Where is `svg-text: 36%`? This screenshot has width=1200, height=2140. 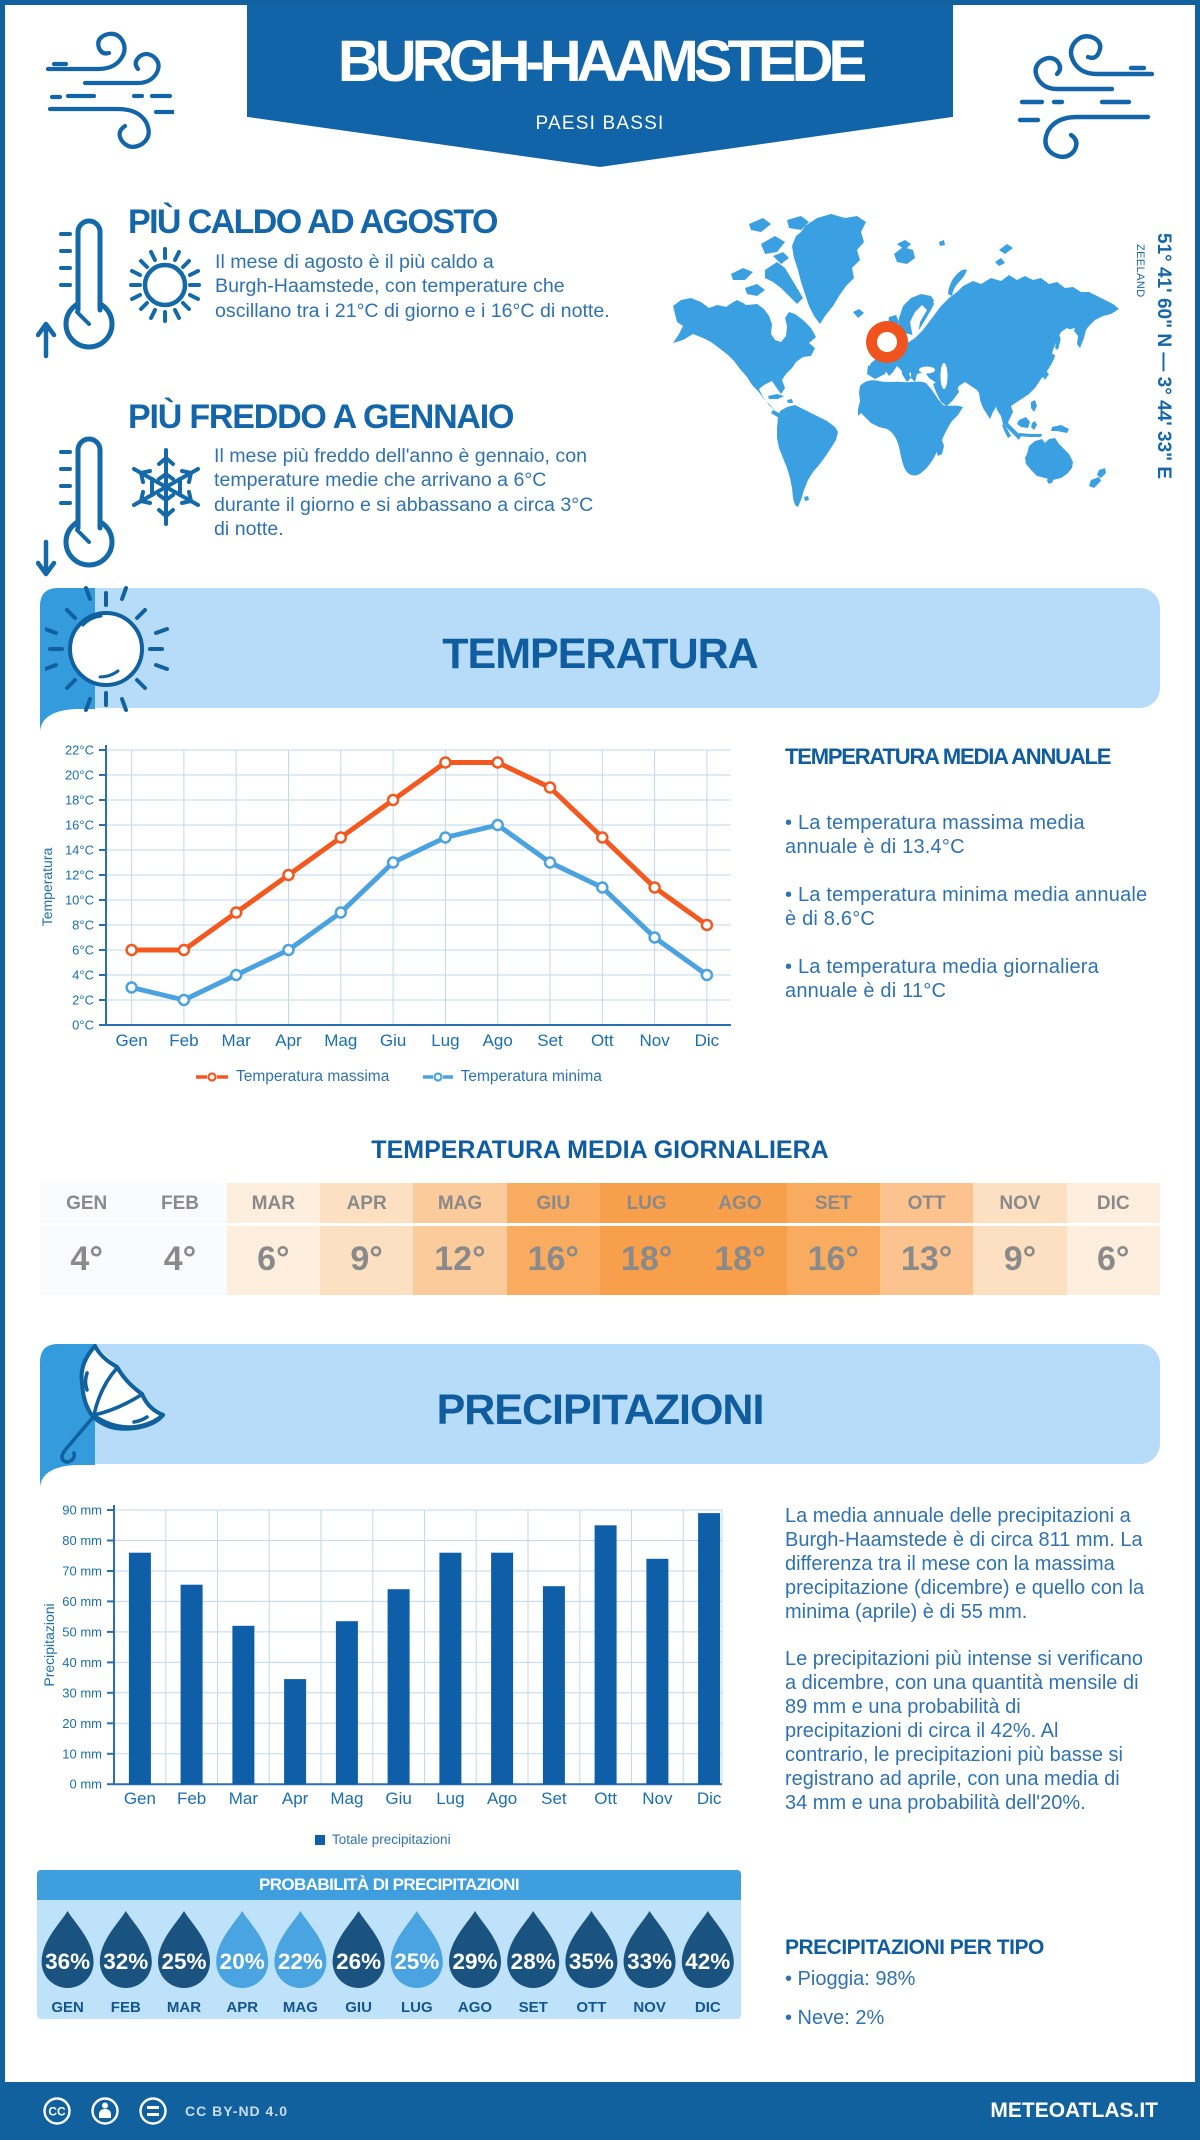
svg-text: 36% is located at coordinates (67, 1961).